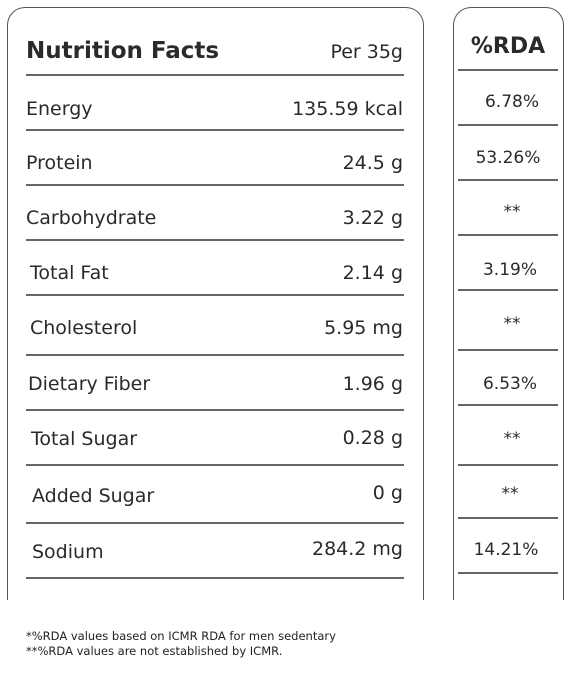 The image size is (571, 692). Describe the element at coordinates (510, 494) in the screenshot. I see `rda-added-sugar: **` at that location.